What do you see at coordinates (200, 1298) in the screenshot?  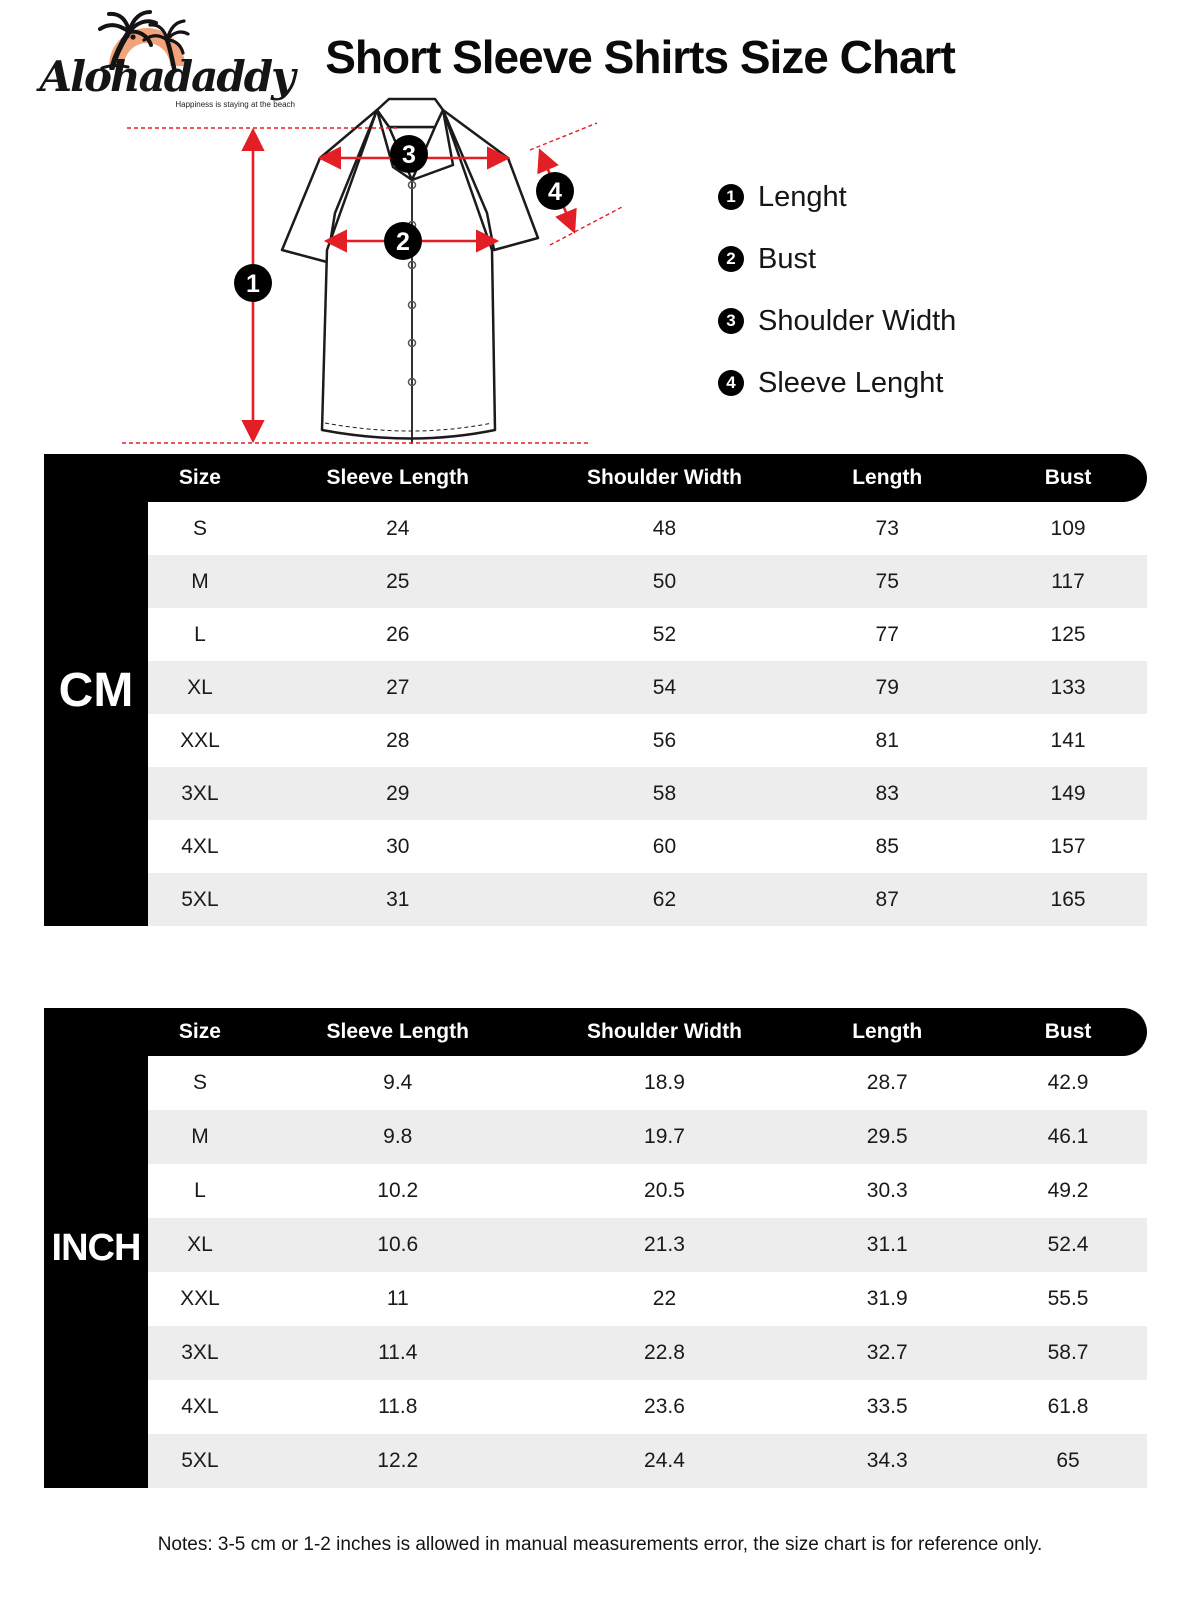 I see `table-cell: XXL` at bounding box center [200, 1298].